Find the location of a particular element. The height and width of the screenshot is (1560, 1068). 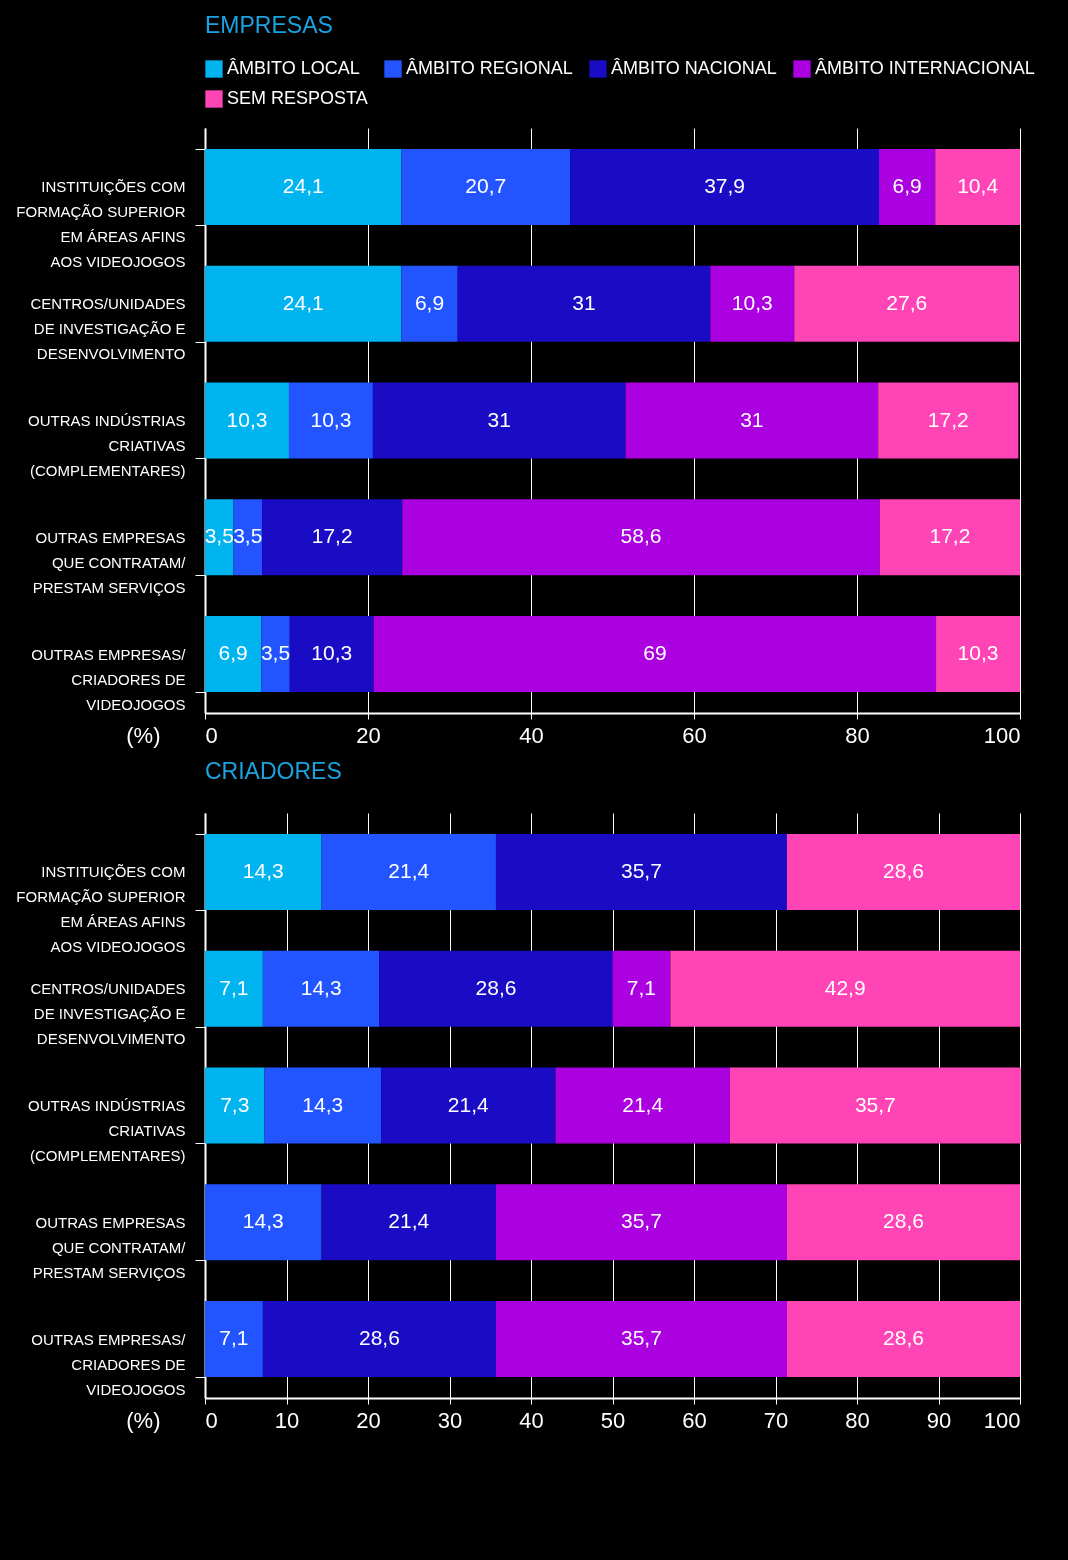

x-tick-label: 10 is located at coordinates (287, 1420).